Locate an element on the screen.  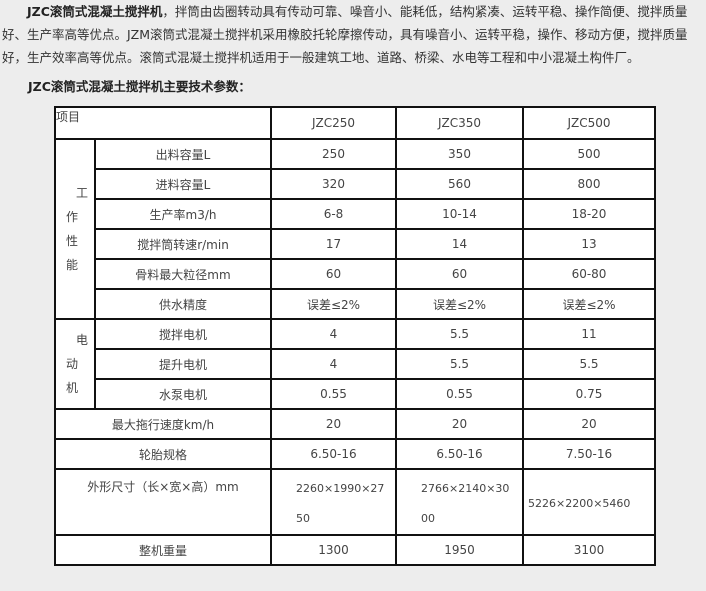
group-label: 电动机 is located at coordinates (75, 364).